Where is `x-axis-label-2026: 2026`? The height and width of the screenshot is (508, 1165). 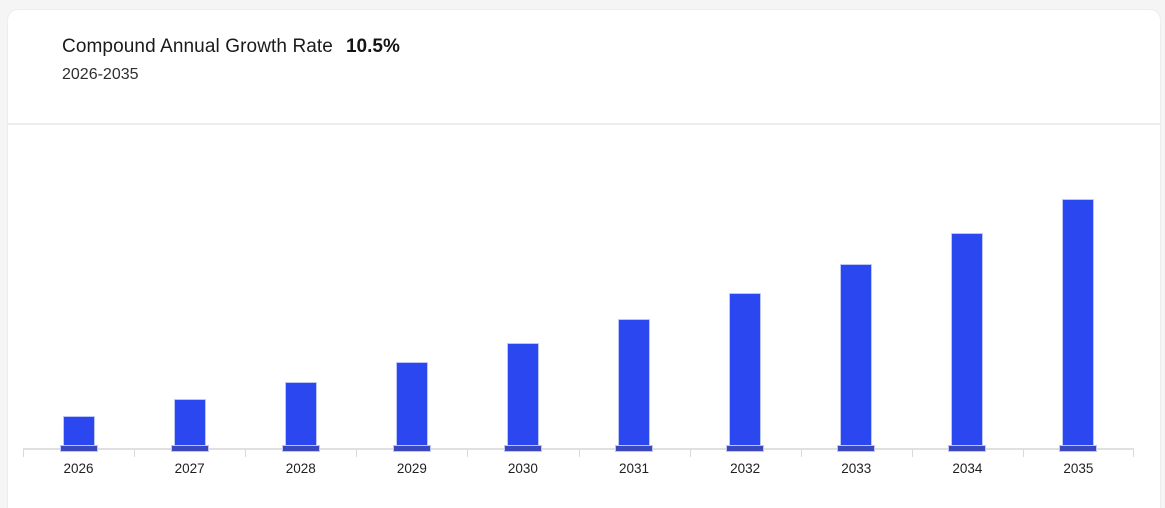
x-axis-label-2026: 2026 is located at coordinates (78, 468).